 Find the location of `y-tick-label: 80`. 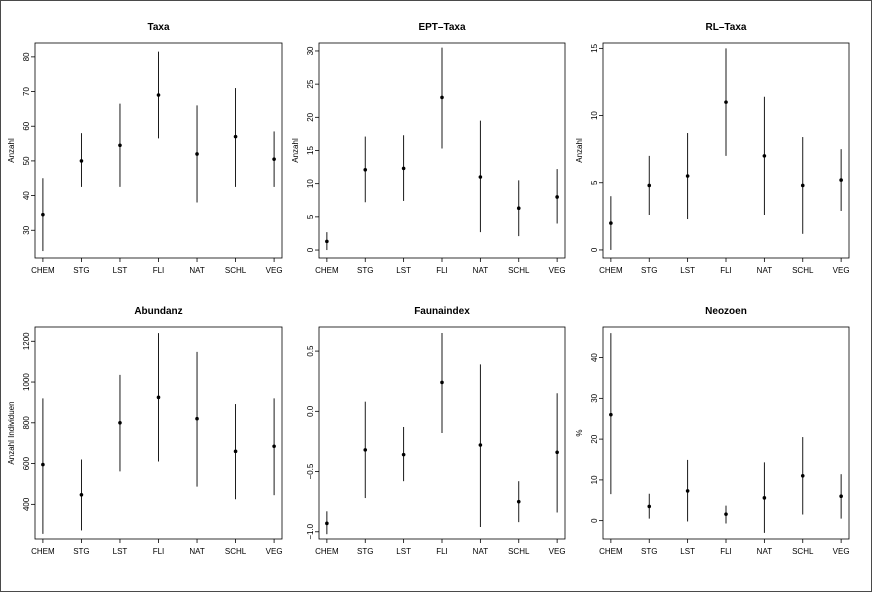

y-tick-label: 80 is located at coordinates (26, 56).